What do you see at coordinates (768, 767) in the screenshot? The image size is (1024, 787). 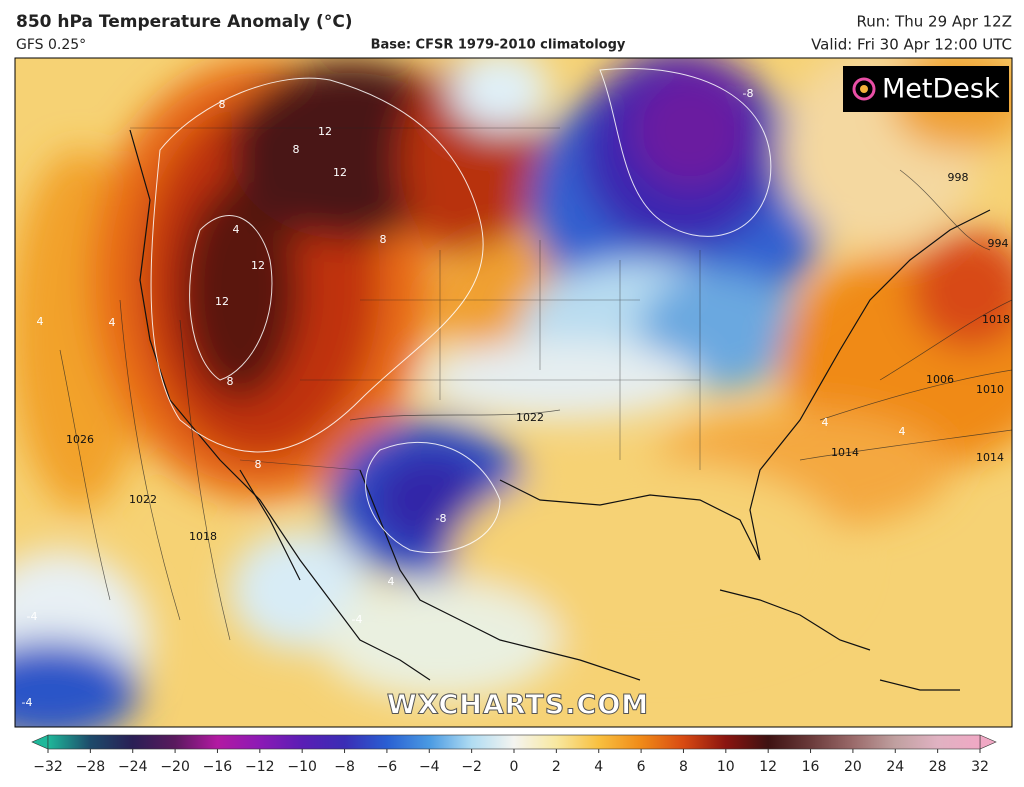 I see `colorbar-tick-label: 12` at bounding box center [768, 767].